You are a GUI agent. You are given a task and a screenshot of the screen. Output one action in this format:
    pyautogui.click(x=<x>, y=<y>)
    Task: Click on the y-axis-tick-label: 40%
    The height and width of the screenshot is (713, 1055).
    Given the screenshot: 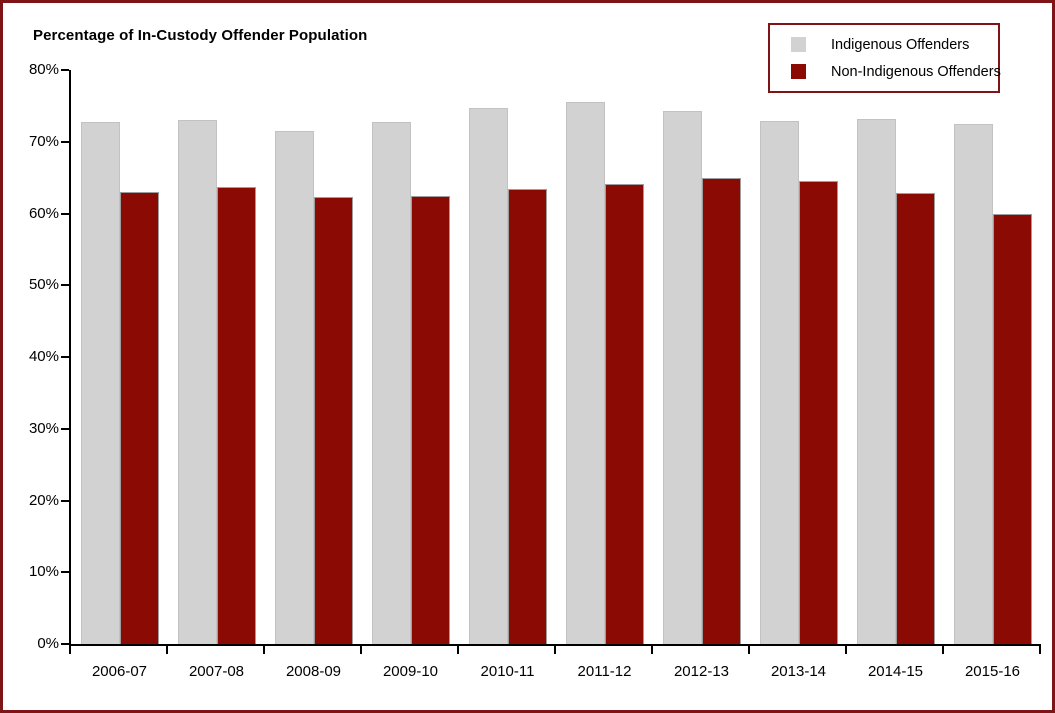 What is the action you would take?
    pyautogui.click(x=43, y=356)
    